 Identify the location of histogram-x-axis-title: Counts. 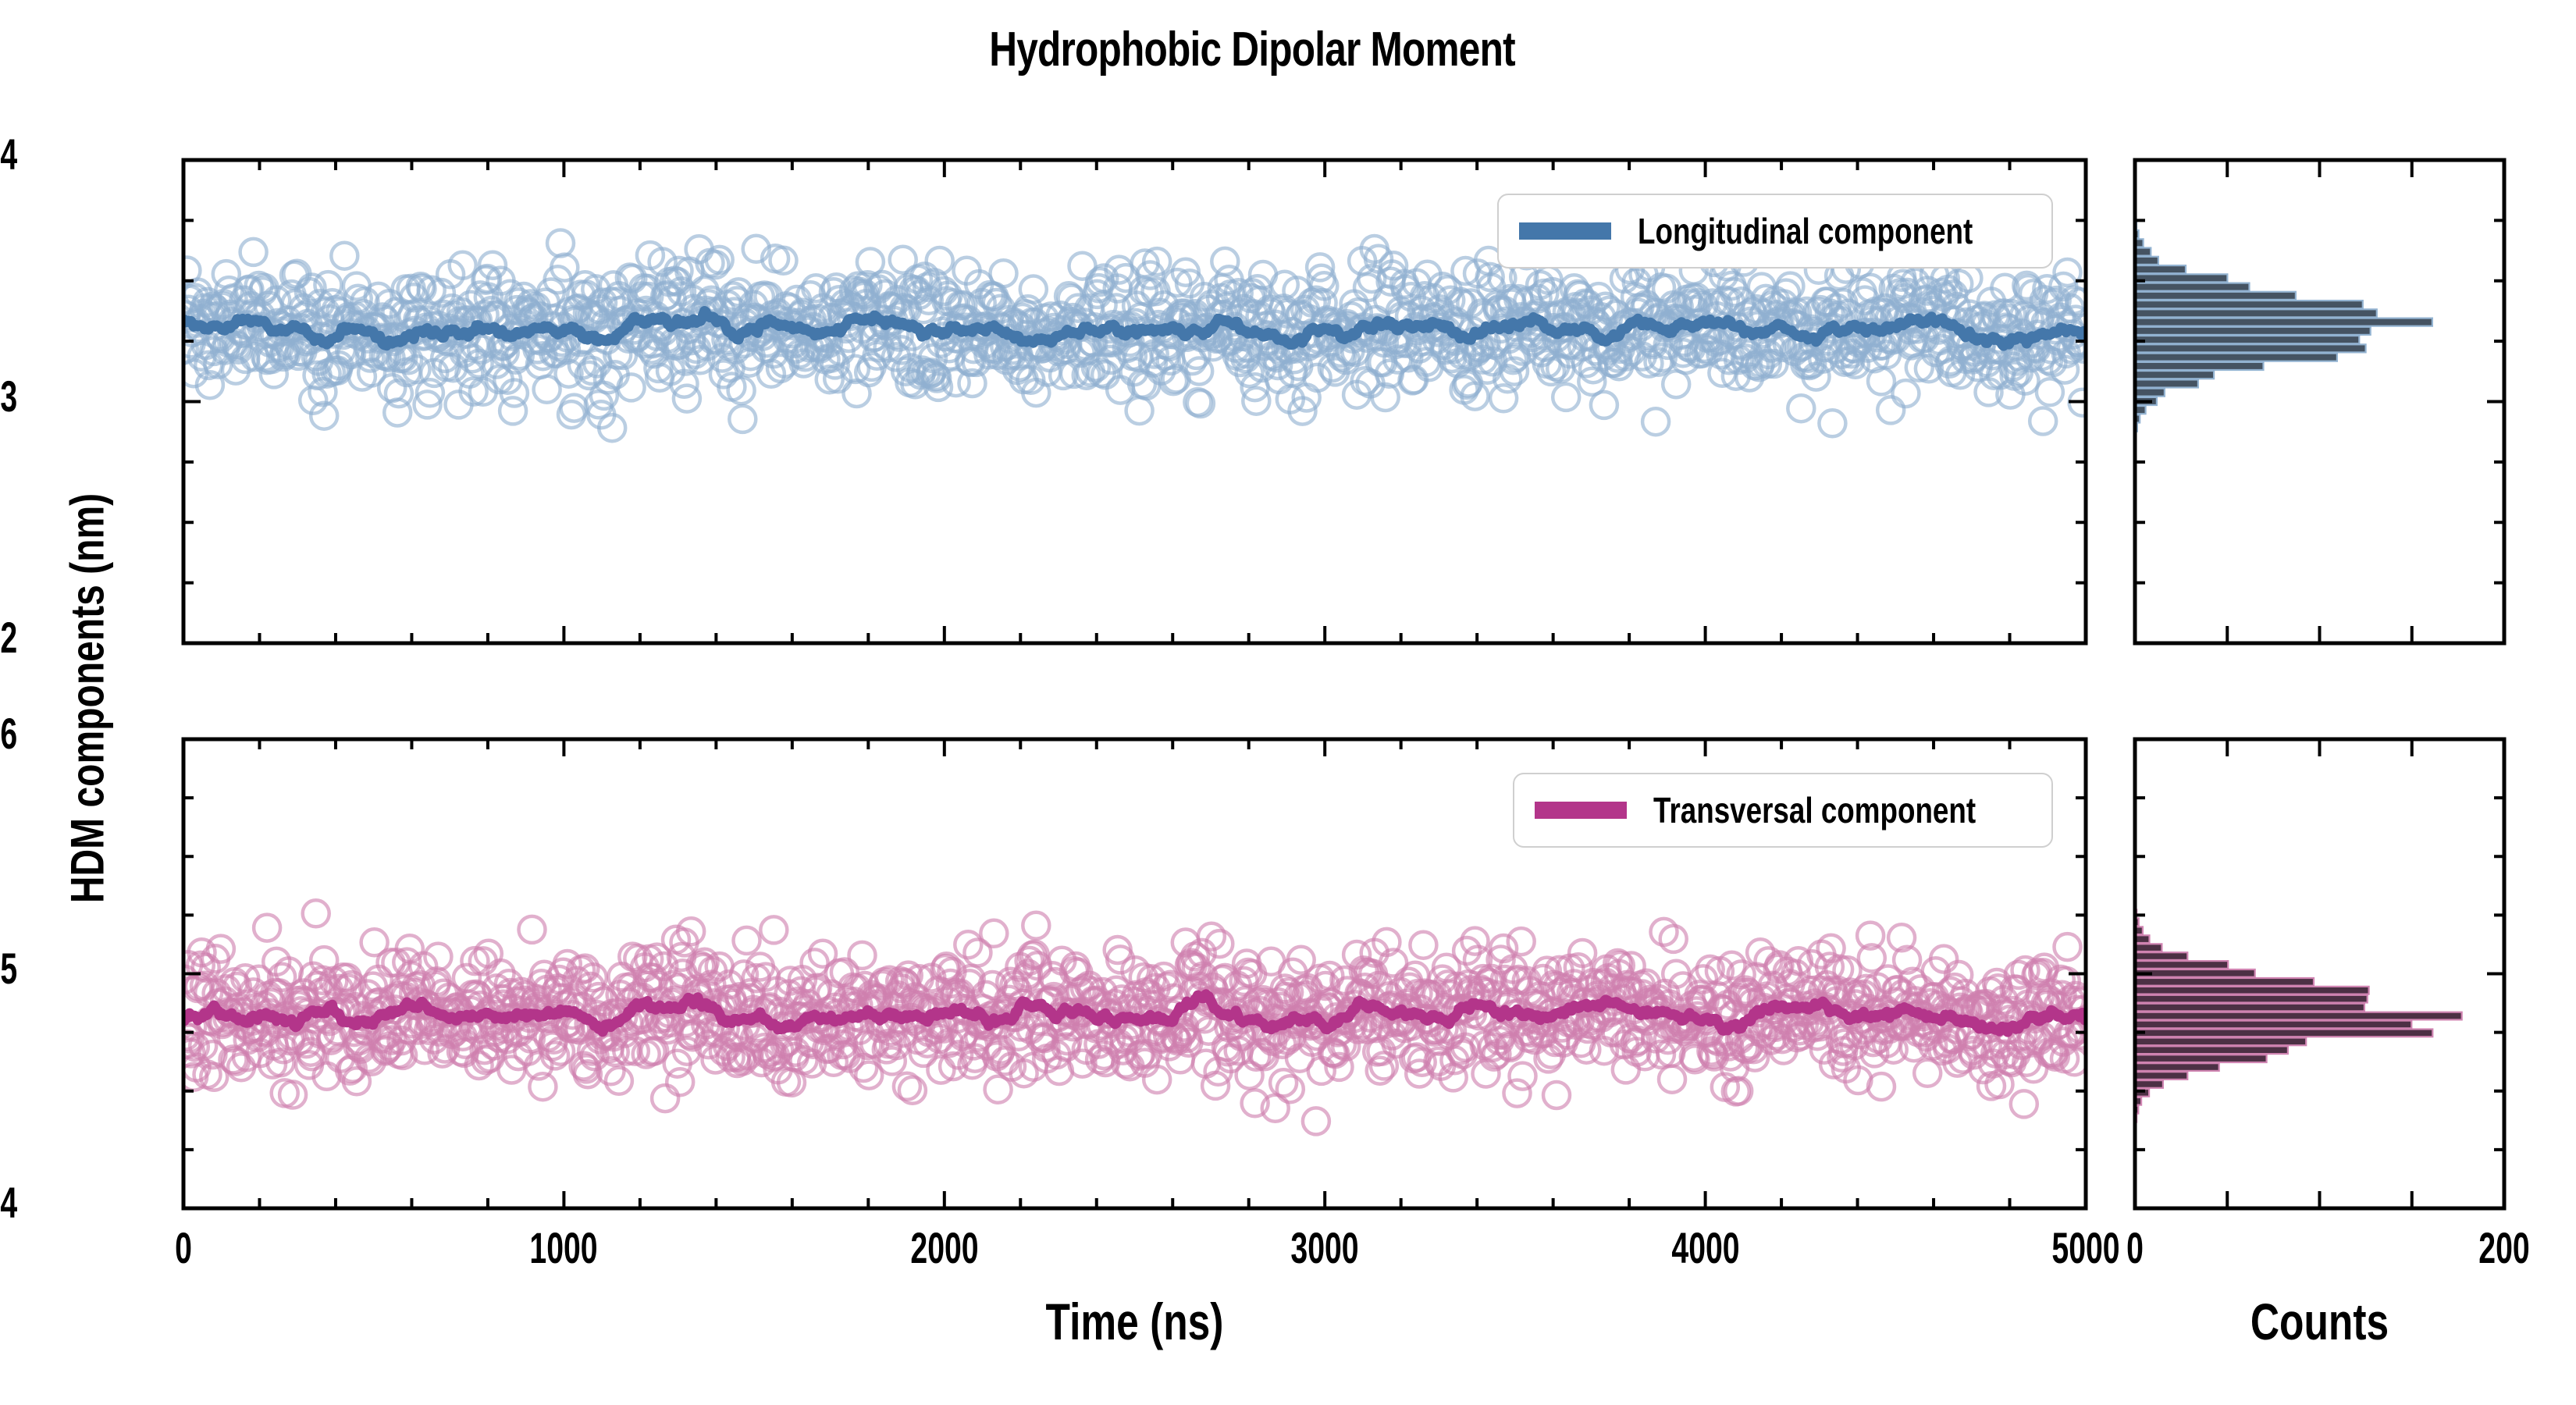
(2319, 1321).